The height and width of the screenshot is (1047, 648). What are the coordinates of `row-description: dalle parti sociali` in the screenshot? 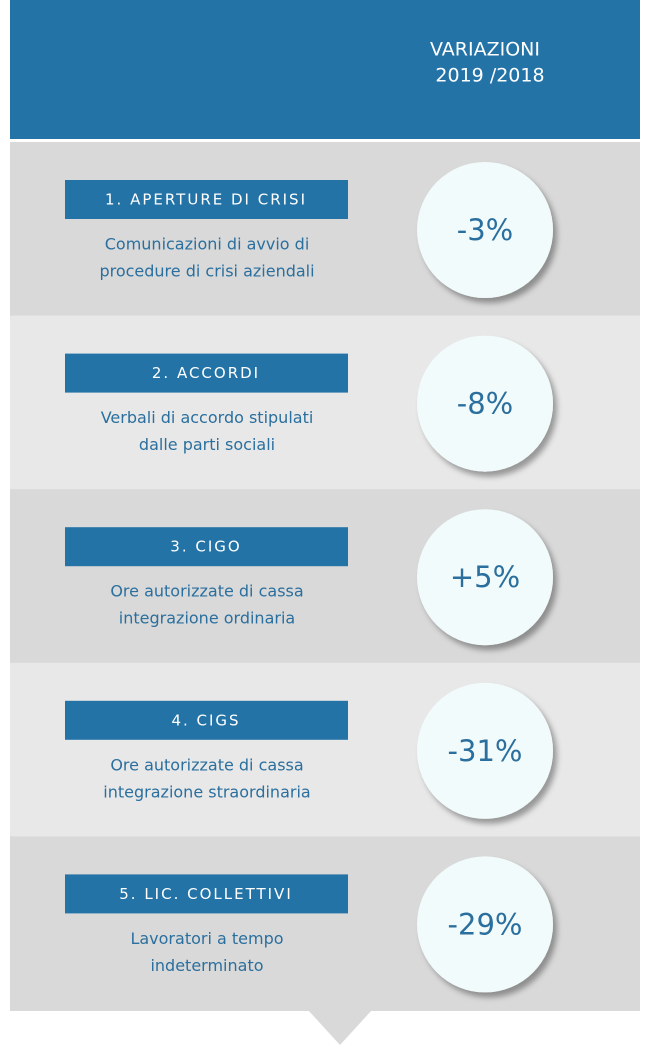 It's located at (207, 444).